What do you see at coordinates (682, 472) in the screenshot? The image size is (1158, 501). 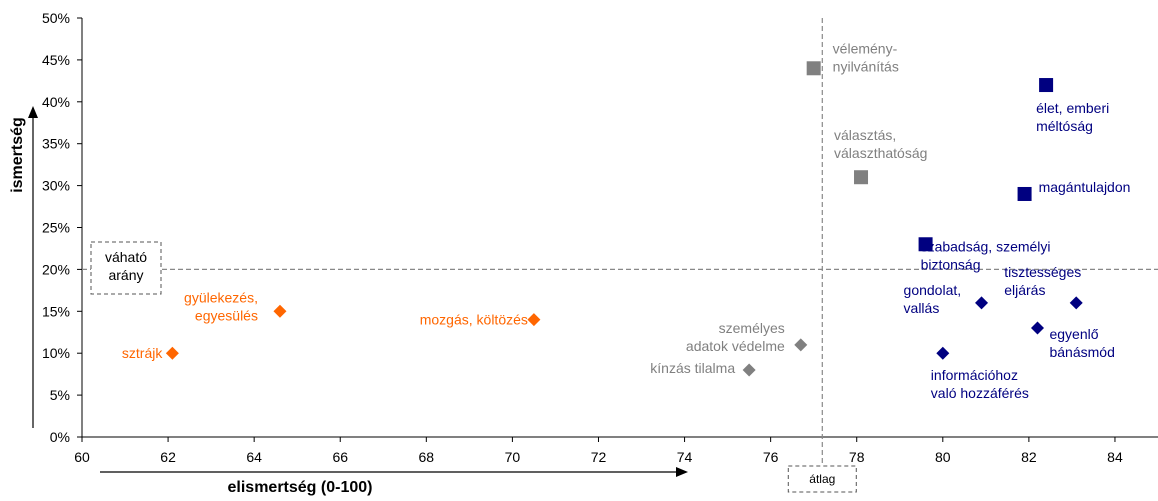 I see `x-axis-arrow-head` at bounding box center [682, 472].